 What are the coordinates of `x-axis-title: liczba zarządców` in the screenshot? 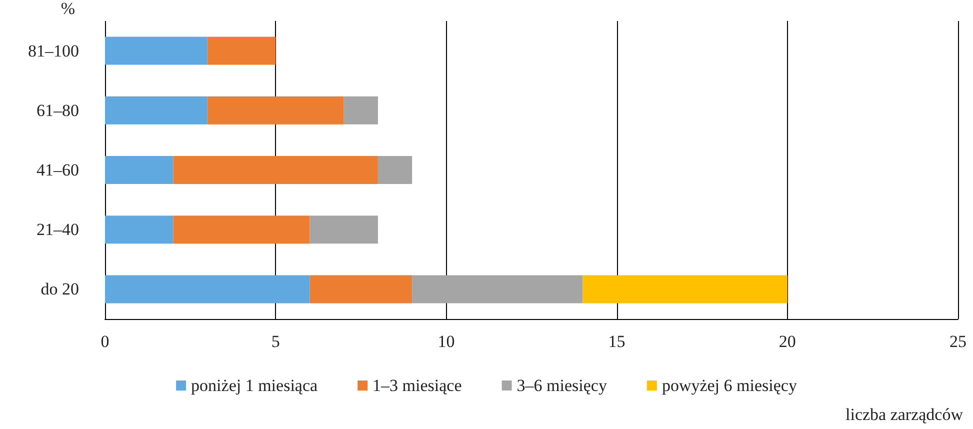 It's located at (905, 414).